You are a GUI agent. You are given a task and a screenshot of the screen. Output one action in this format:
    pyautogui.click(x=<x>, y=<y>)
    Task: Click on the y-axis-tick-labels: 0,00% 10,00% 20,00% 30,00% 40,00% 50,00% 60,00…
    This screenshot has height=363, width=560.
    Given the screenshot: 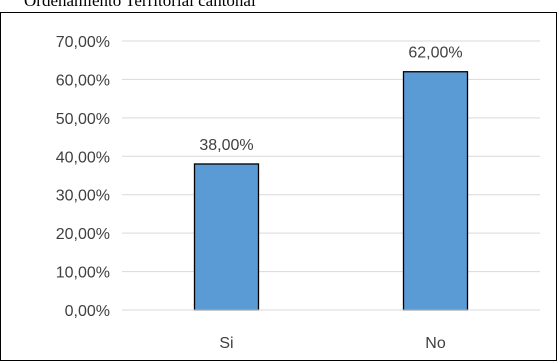 What is the action you would take?
    pyautogui.click(x=83, y=177)
    